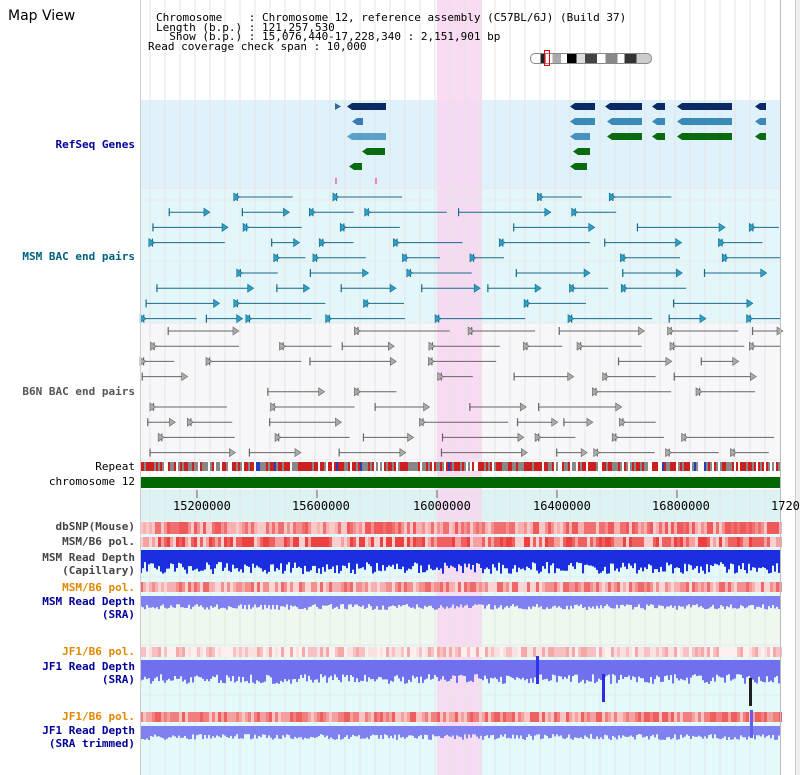  I want to click on msm-pol-label: MSM/B6 pol., so click(98, 541).